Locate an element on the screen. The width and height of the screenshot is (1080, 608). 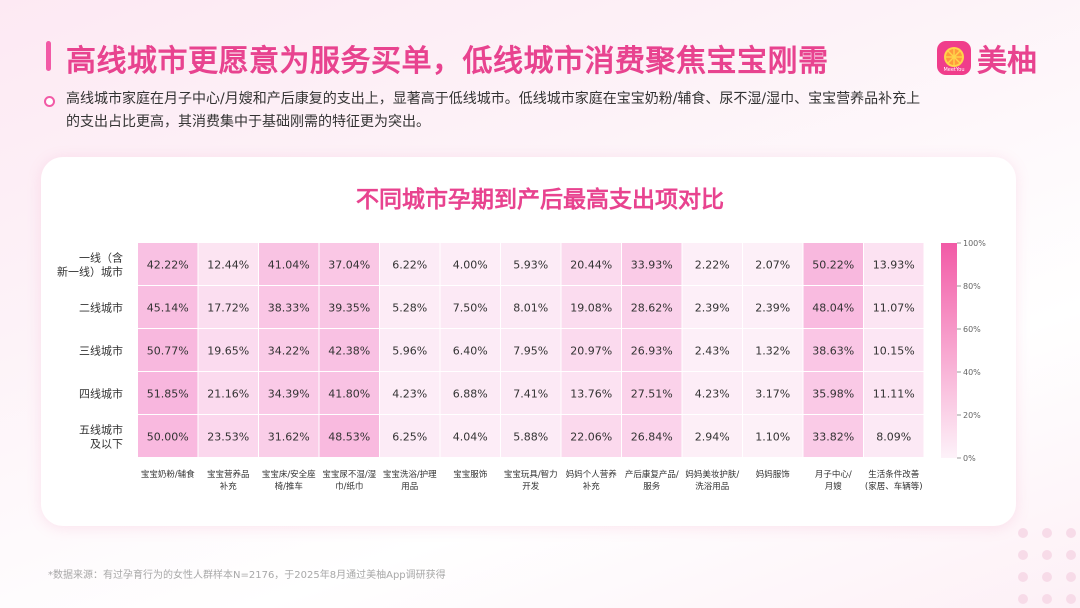
cell-value-label: 38.63% is located at coordinates (833, 351).